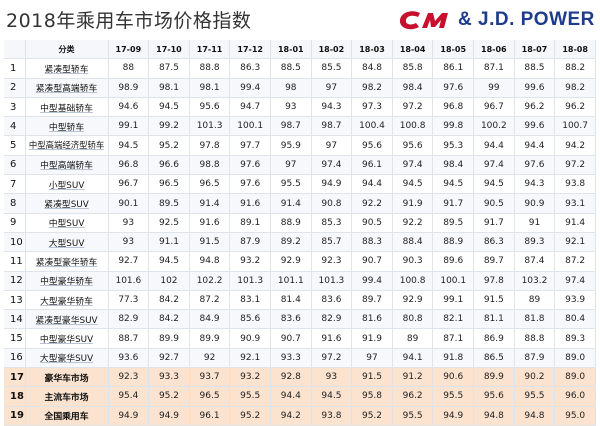  Describe the element at coordinates (250, 50) in the screenshot. I see `month-header: 17-12` at that location.